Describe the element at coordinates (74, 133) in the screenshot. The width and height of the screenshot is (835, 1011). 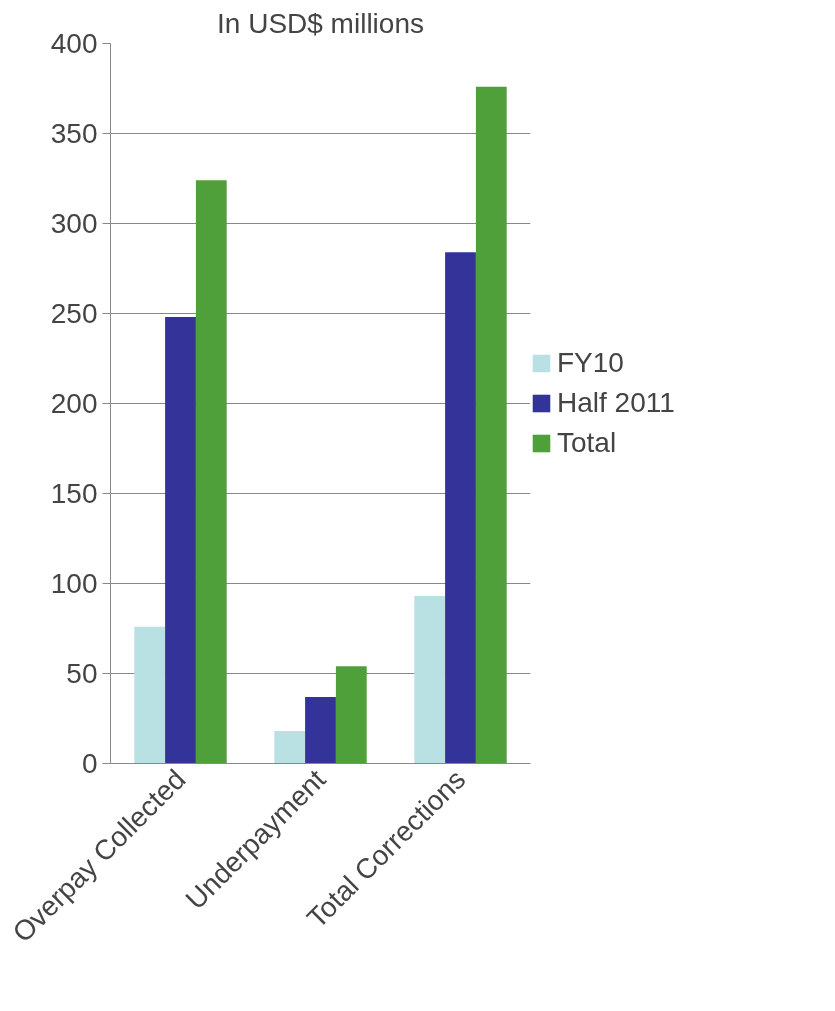
I see `y-tick-label: 350` at that location.